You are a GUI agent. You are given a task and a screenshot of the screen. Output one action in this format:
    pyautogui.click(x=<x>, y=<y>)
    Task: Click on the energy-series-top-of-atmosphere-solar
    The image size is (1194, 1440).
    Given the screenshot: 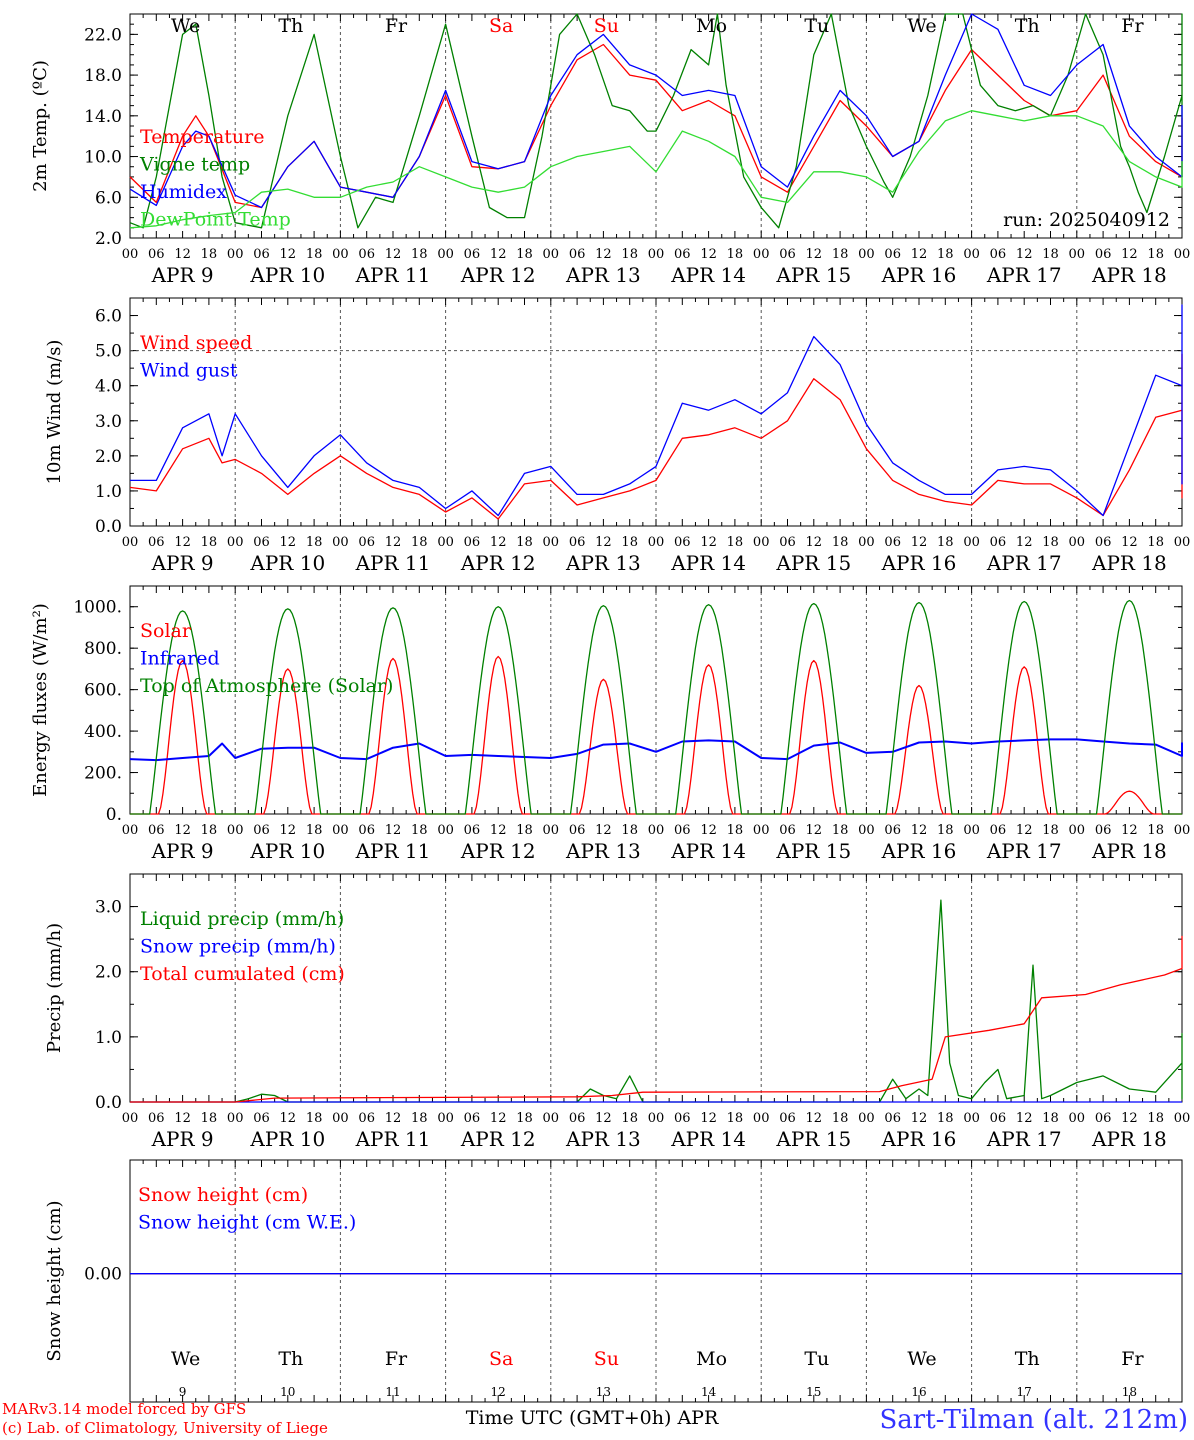 What is the action you would take?
    pyautogui.click(x=656, y=707)
    